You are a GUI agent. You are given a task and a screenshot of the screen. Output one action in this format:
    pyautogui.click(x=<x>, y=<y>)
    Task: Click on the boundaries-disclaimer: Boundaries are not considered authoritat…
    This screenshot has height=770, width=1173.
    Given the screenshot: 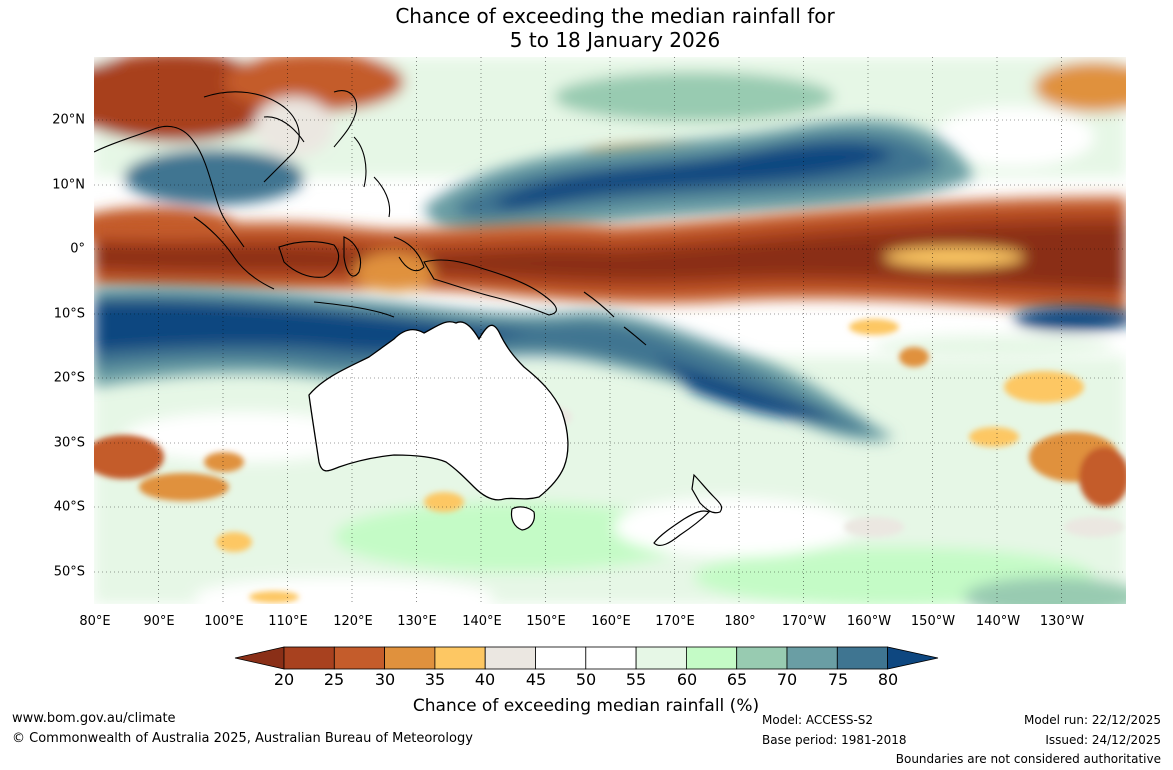 What is the action you would take?
    pyautogui.click(x=1028, y=759)
    